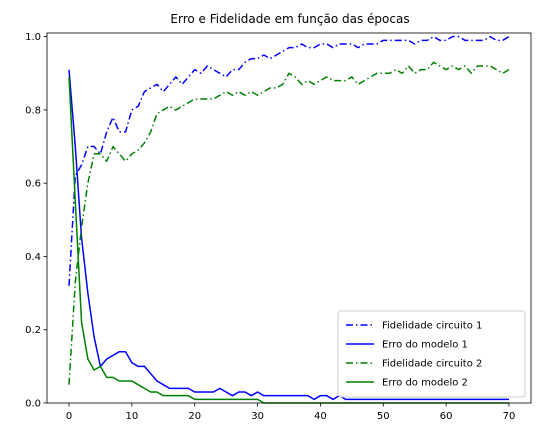  What do you see at coordinates (425, 345) in the screenshot?
I see `legend-label-erro-do-modelo-1: Erro do modelo 1` at bounding box center [425, 345].